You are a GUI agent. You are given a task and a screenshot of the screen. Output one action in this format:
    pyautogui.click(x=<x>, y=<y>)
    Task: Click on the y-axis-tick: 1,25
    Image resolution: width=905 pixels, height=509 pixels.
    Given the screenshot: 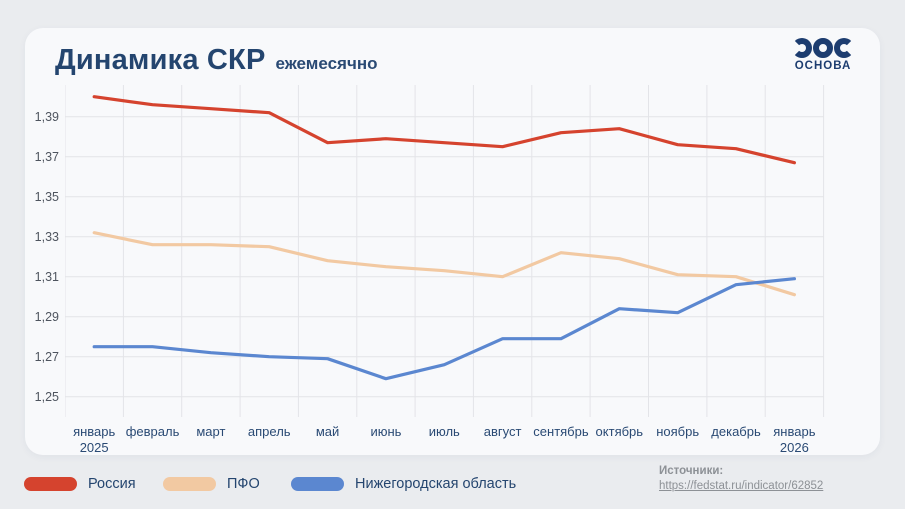 What is the action you would take?
    pyautogui.click(x=46, y=396)
    